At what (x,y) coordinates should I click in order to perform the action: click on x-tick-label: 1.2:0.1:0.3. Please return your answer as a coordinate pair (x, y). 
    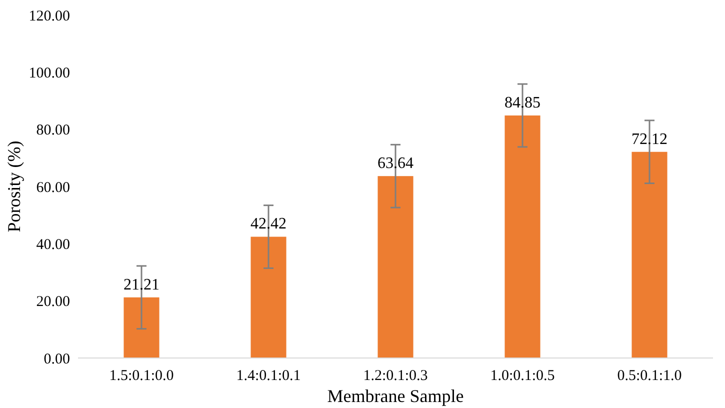
    Looking at the image, I should click on (395, 376).